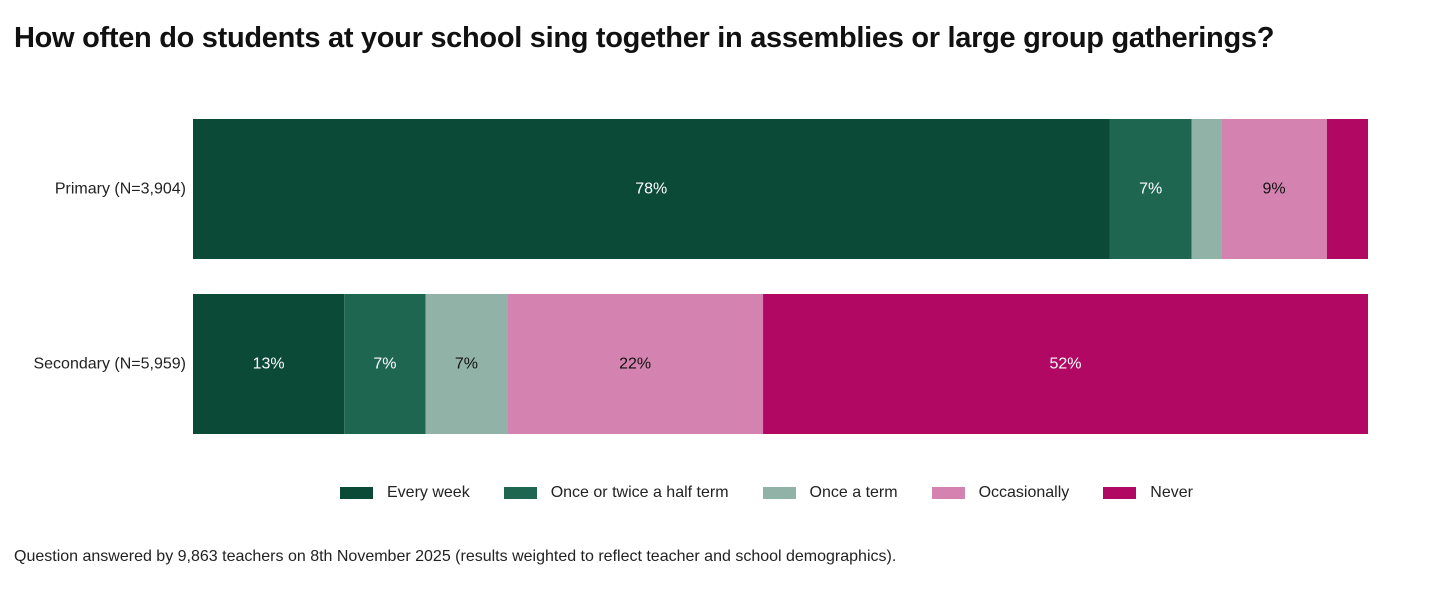 Image resolution: width=1440 pixels, height=600 pixels. I want to click on data-label-once-or-twice-a-half-term-0: 7%, so click(1150, 189).